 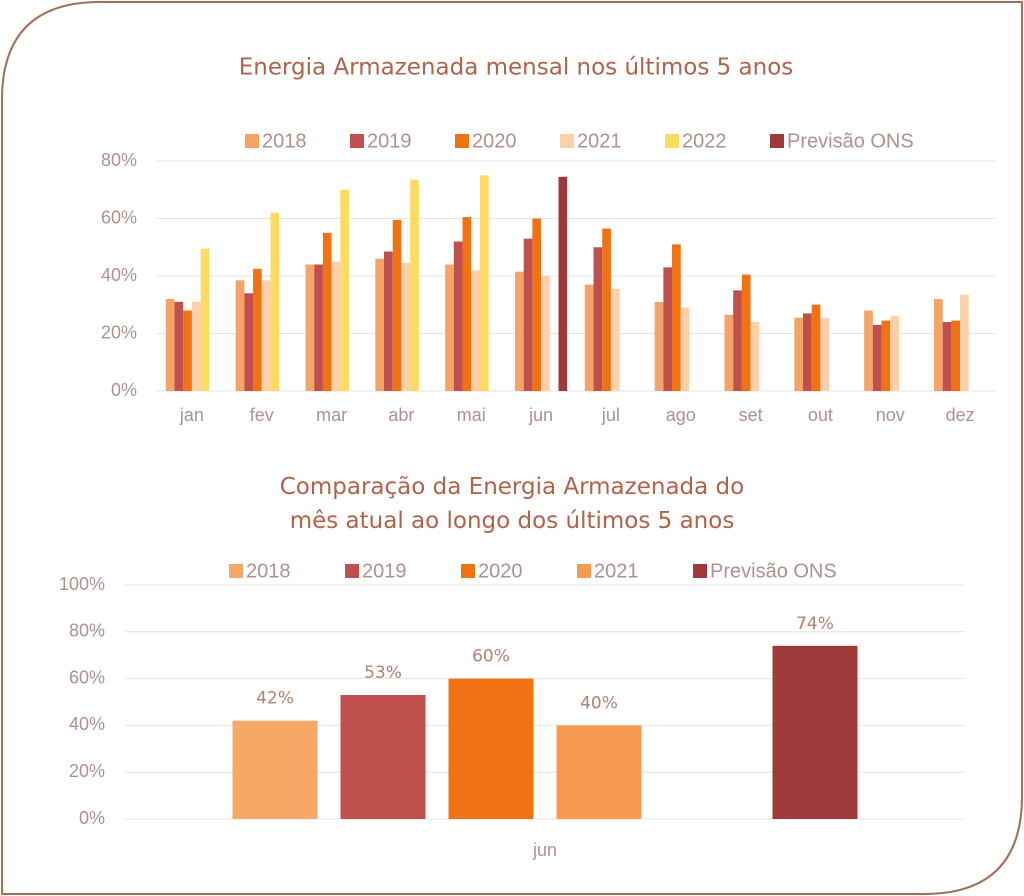 I want to click on x-tick-label: abr, so click(x=401, y=415).